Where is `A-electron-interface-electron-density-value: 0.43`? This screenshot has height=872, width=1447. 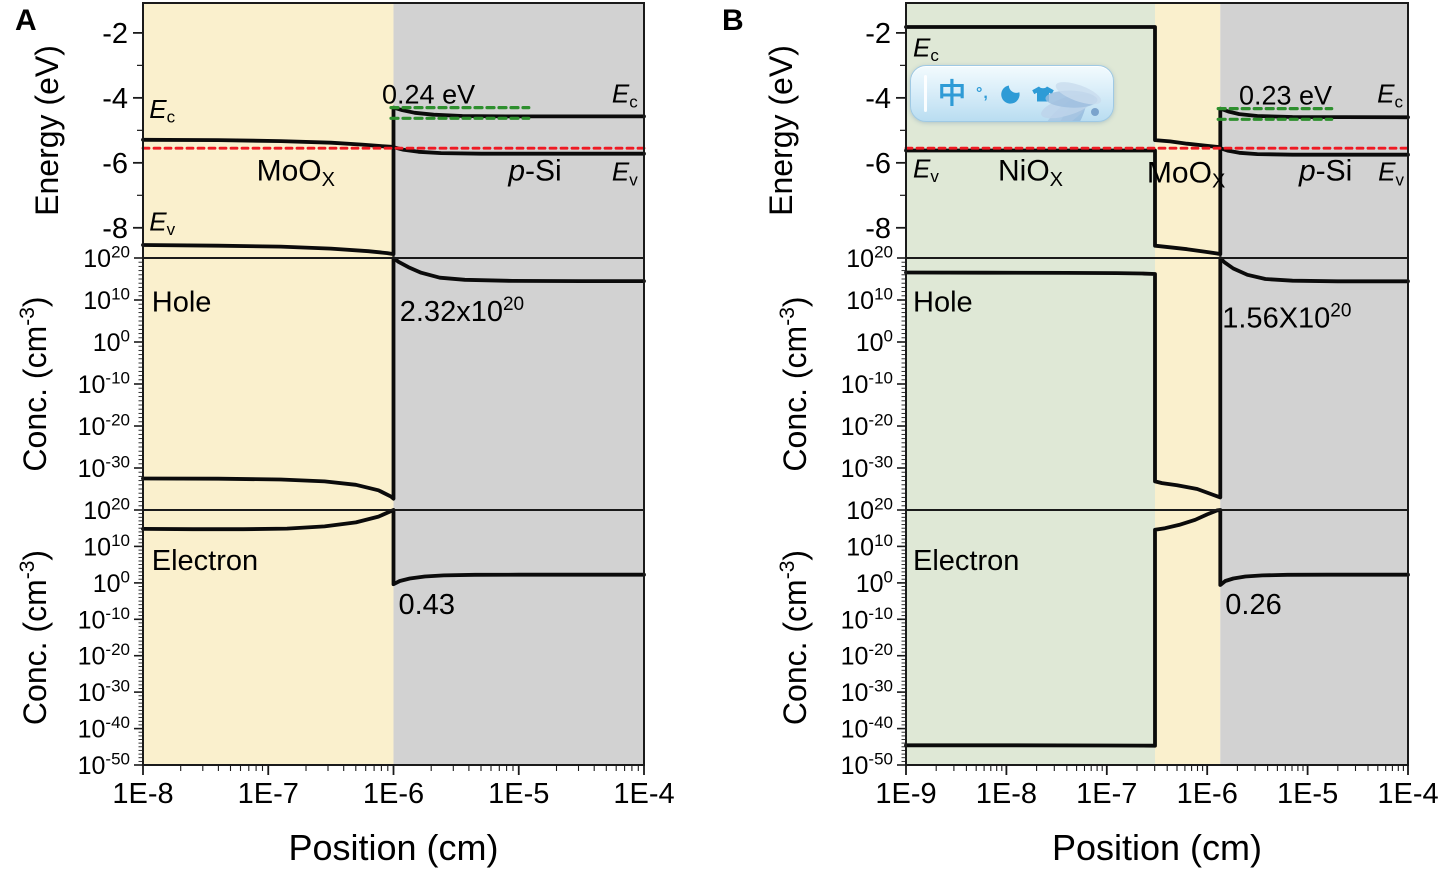
A-electron-interface-electron-density-value: 0.43 is located at coordinates (427, 605).